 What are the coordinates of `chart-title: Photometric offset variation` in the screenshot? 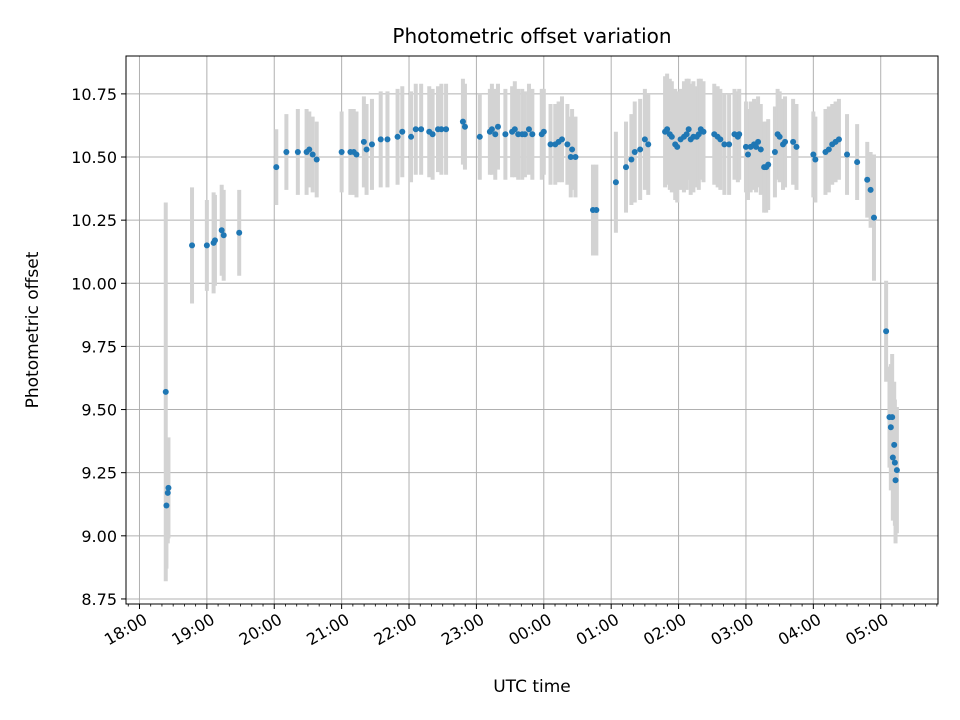 It's located at (531, 36).